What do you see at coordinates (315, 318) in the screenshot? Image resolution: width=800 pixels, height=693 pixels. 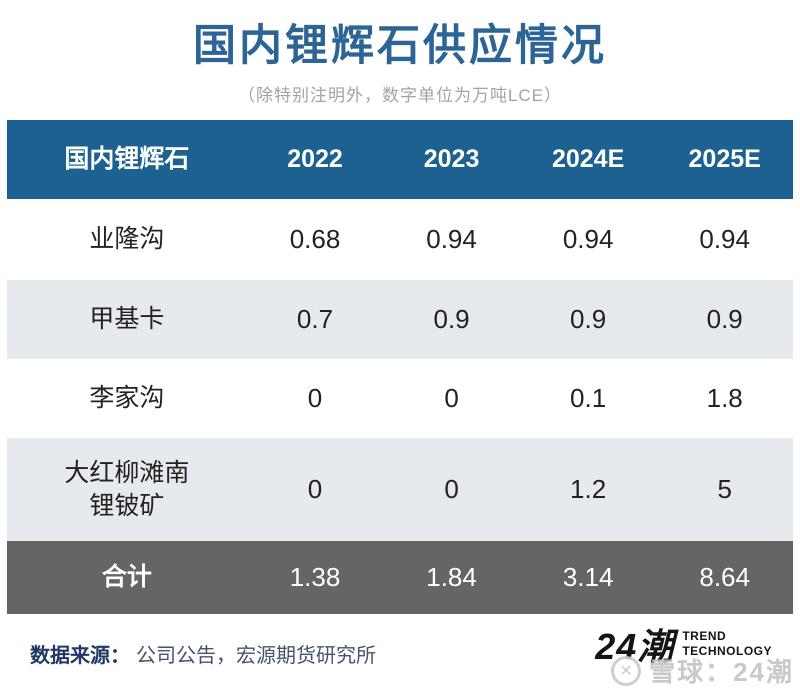 I see `cell-value: 0.7` at bounding box center [315, 318].